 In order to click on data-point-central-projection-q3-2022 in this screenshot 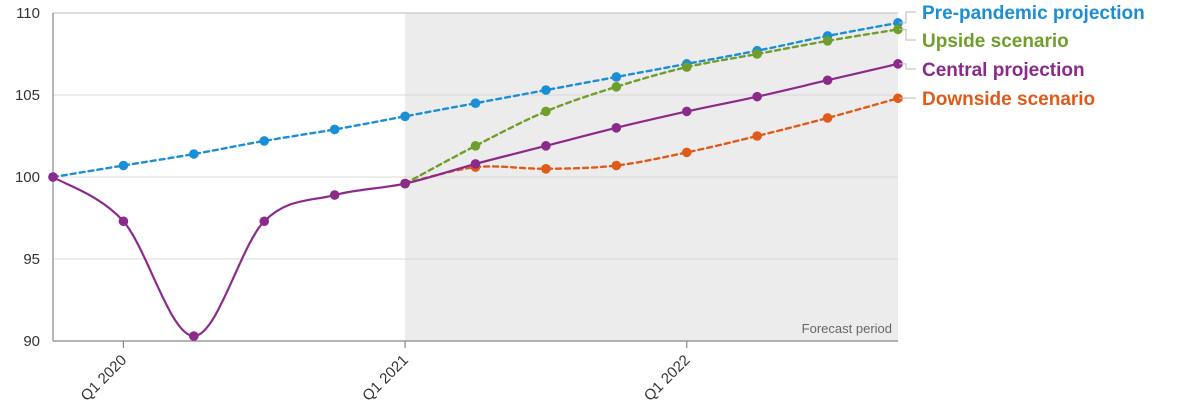, I will do `click(827, 80)`.